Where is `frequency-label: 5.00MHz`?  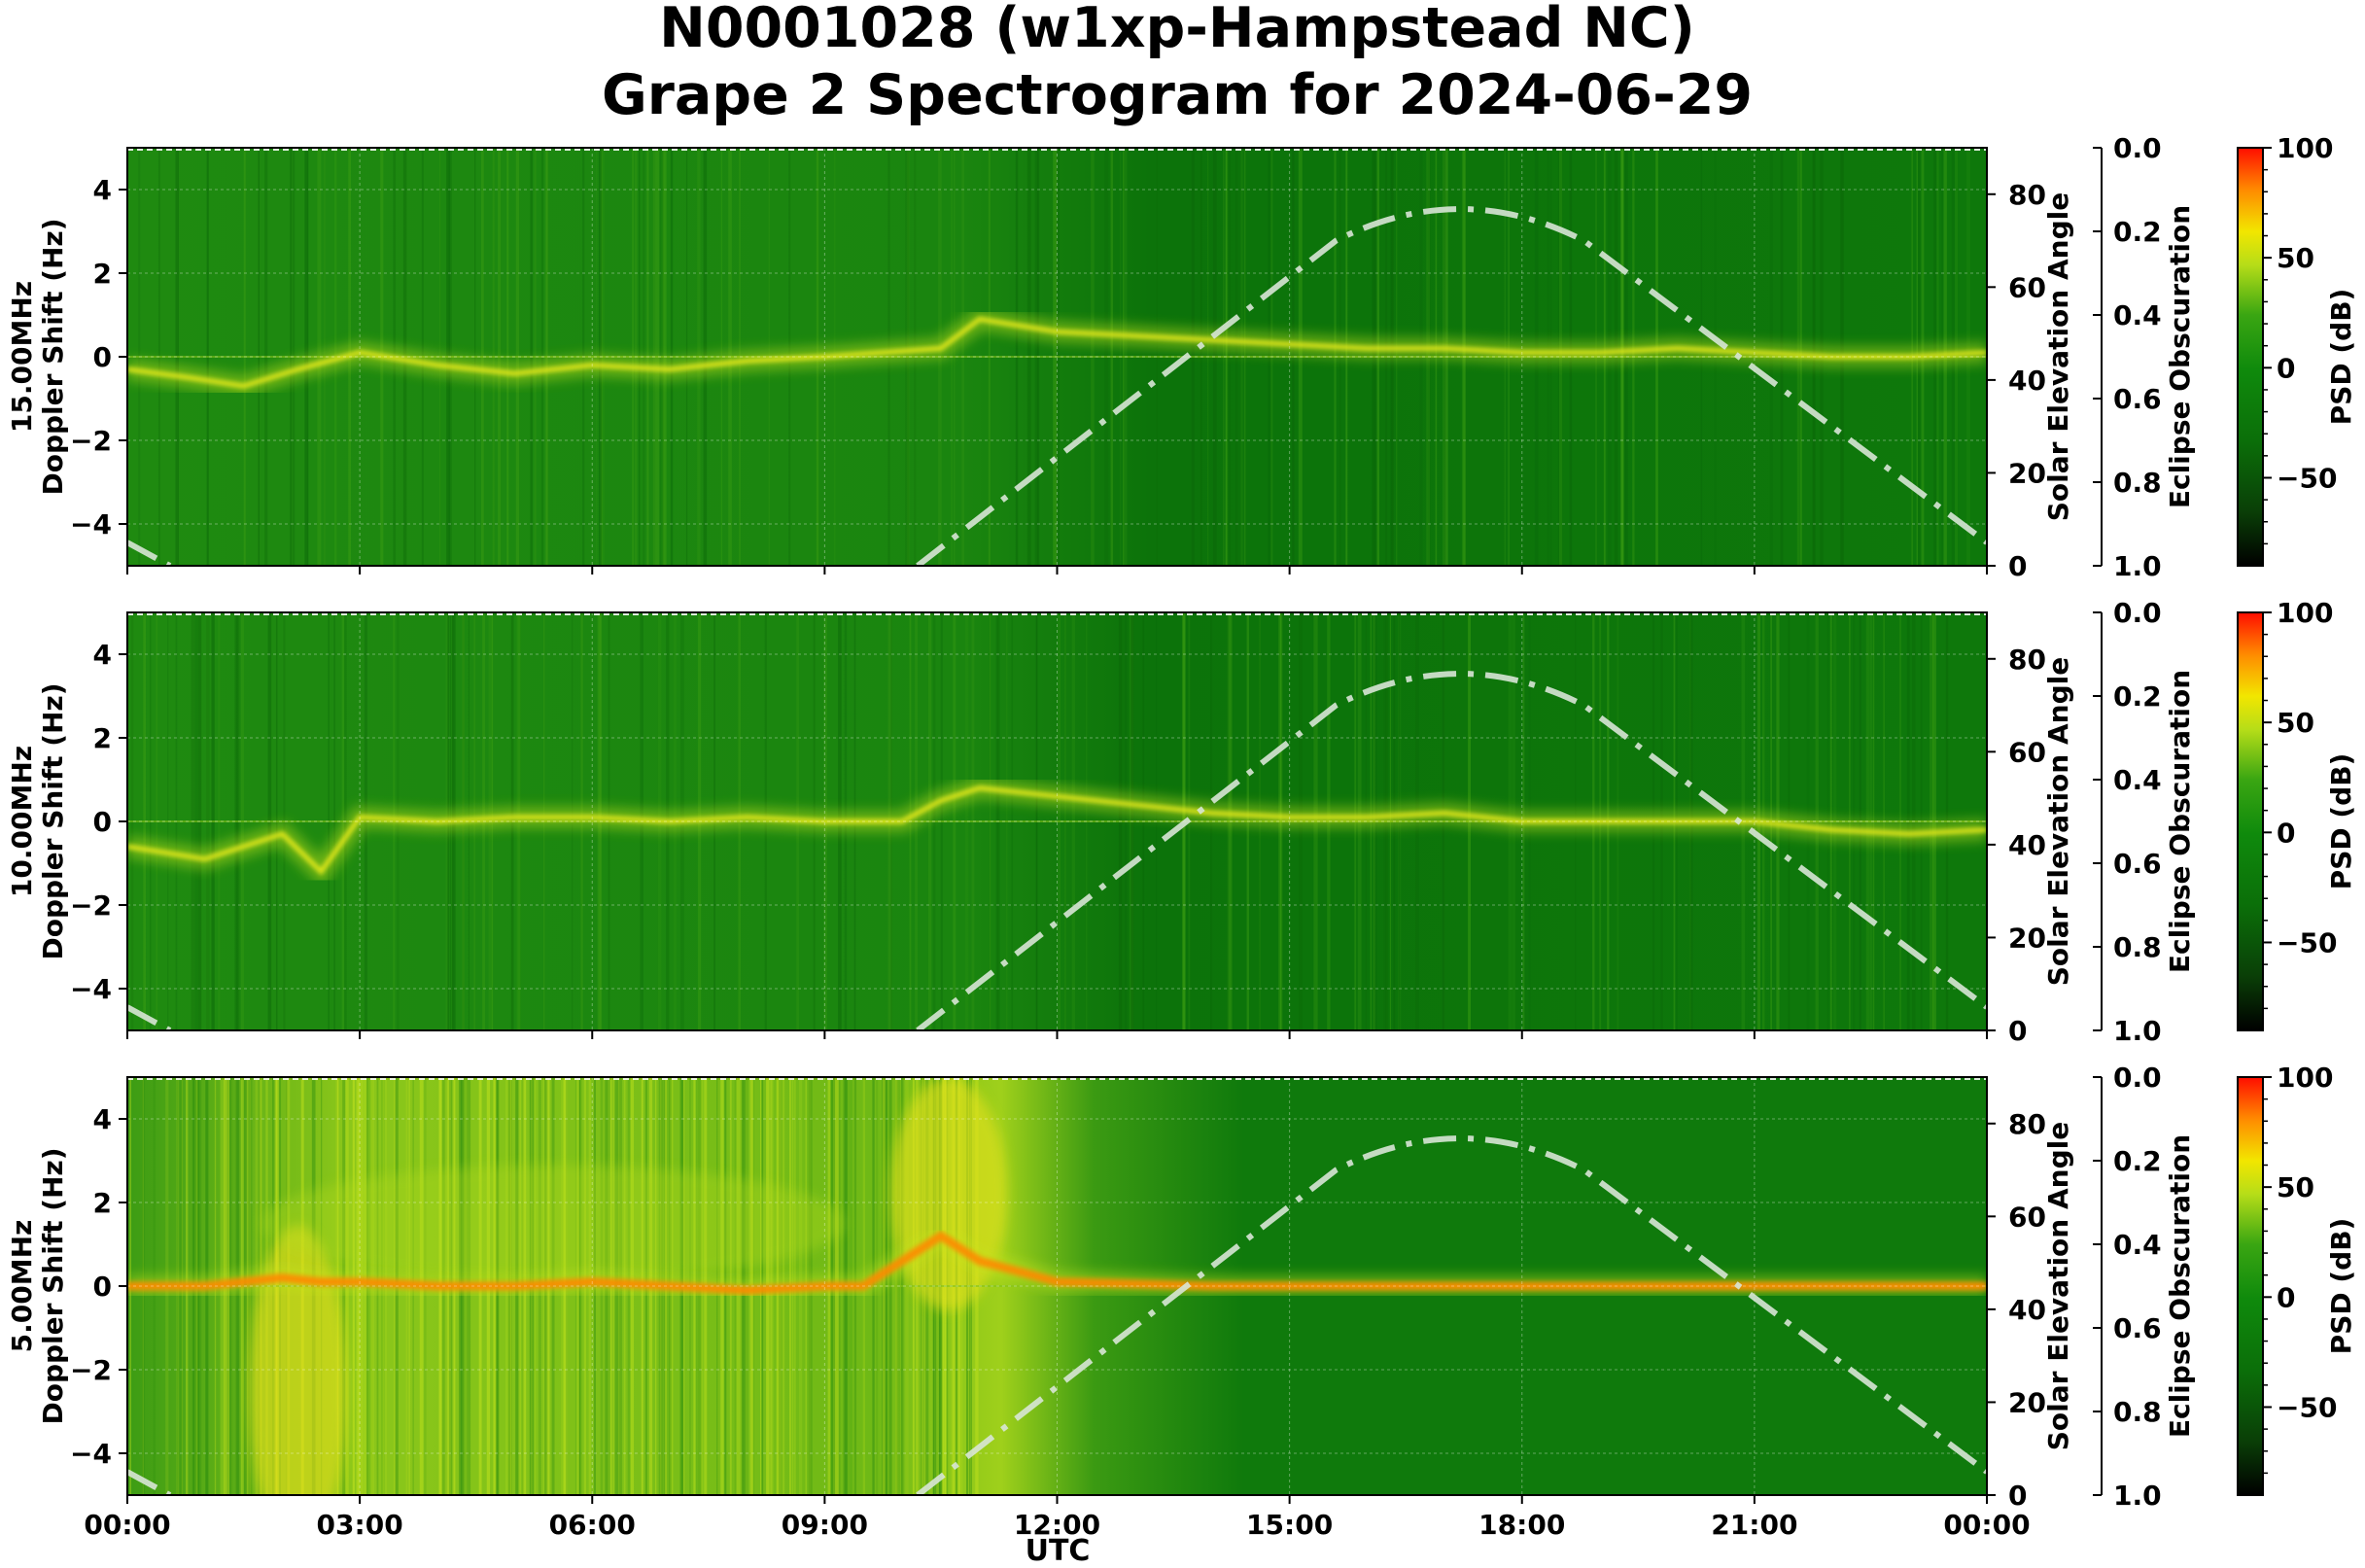
frequency-label: 5.00MHz is located at coordinates (22, 1286).